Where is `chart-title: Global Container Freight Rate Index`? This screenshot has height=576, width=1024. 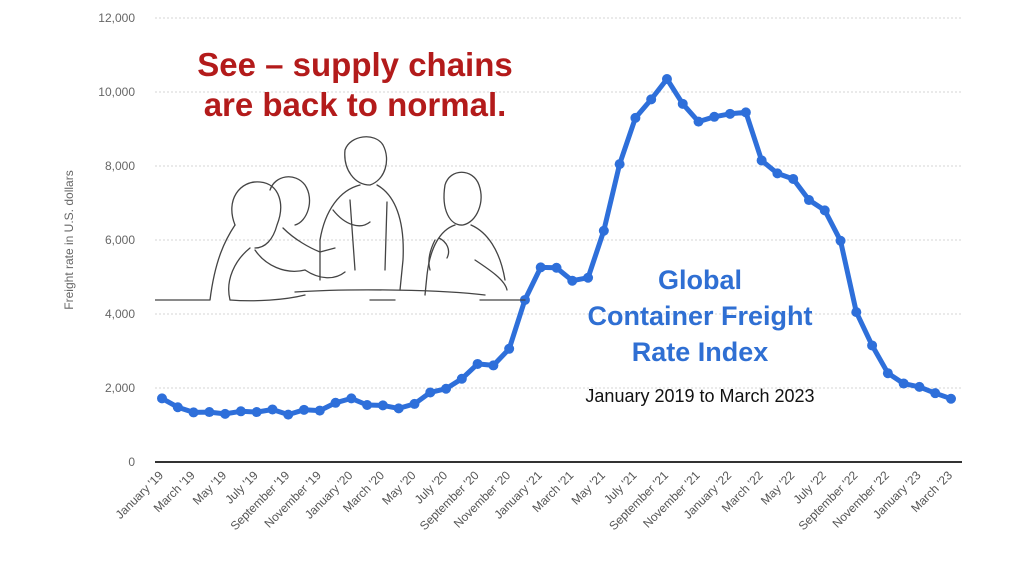
chart-title: Global Container Freight Rate Index is located at coordinates (700, 316).